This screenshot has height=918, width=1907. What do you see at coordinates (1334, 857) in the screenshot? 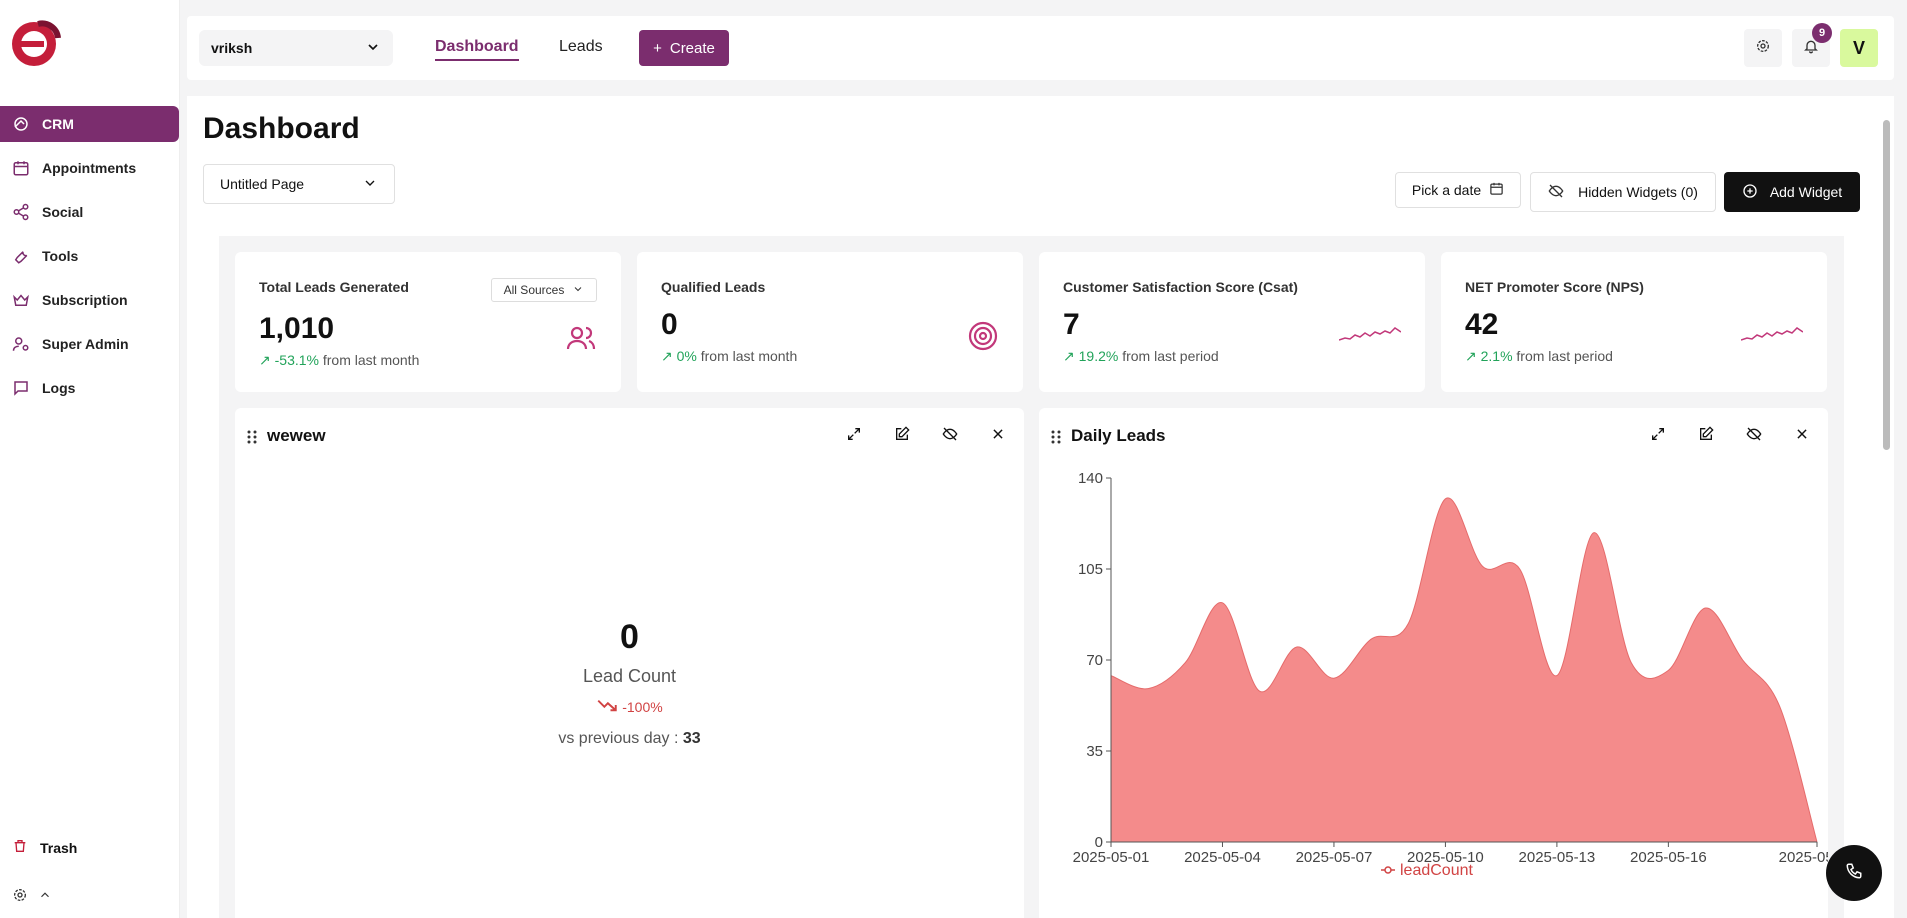
I see `x-tick-label: 2025-05-07` at bounding box center [1334, 857].